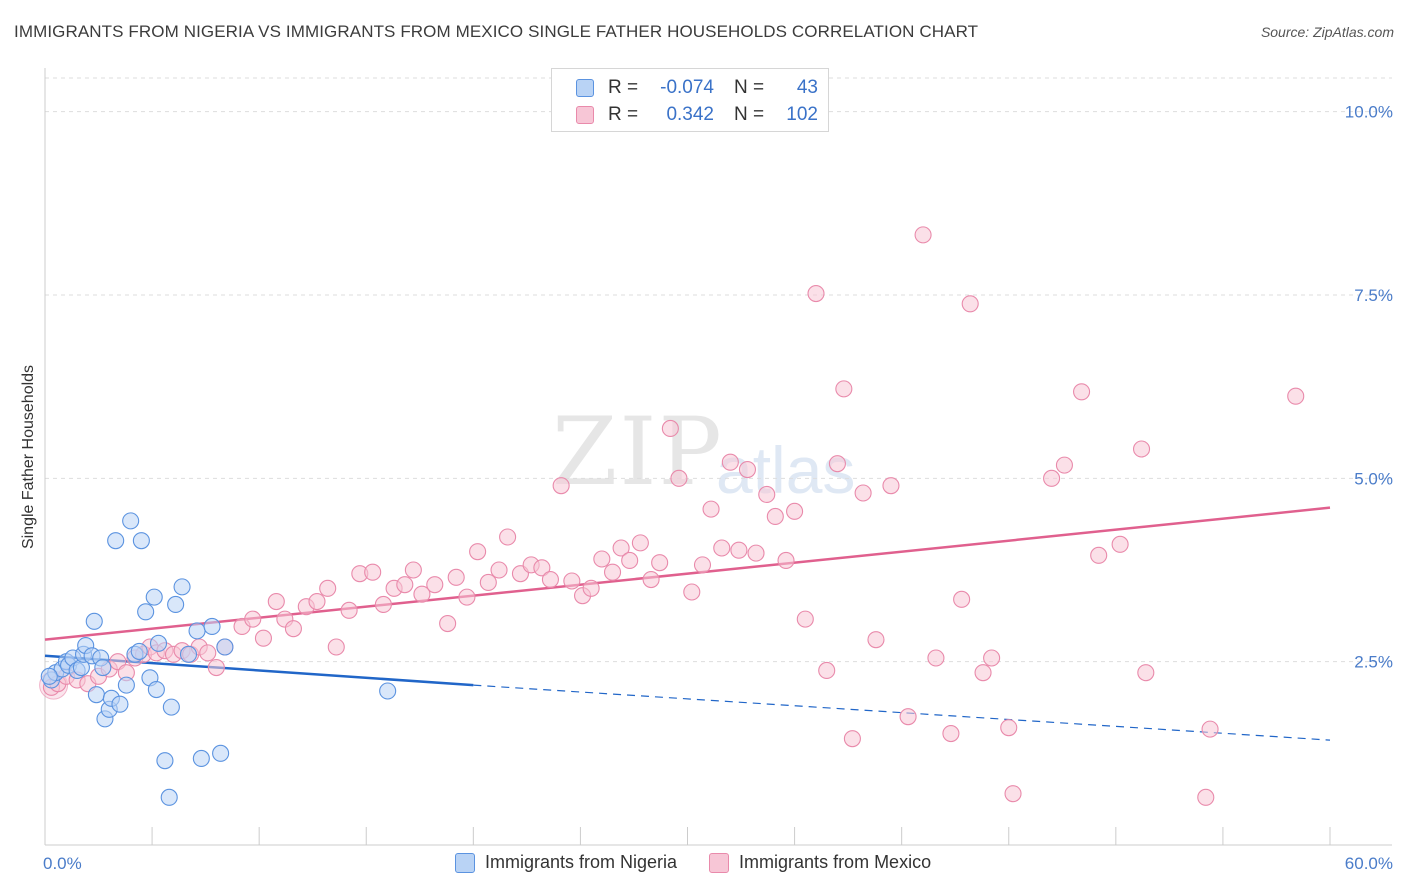  Describe the element at coordinates (690, 114) in the screenshot. I see `legend-r-value: 0.342` at that location.